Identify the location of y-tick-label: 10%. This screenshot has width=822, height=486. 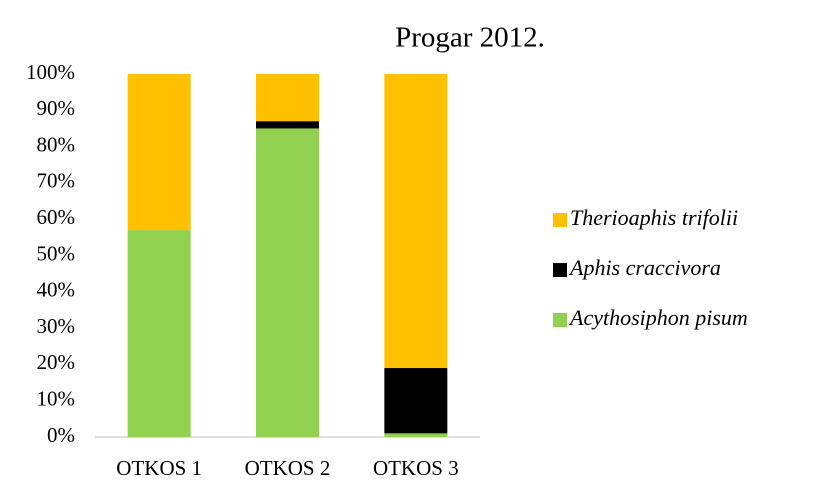
(56, 399).